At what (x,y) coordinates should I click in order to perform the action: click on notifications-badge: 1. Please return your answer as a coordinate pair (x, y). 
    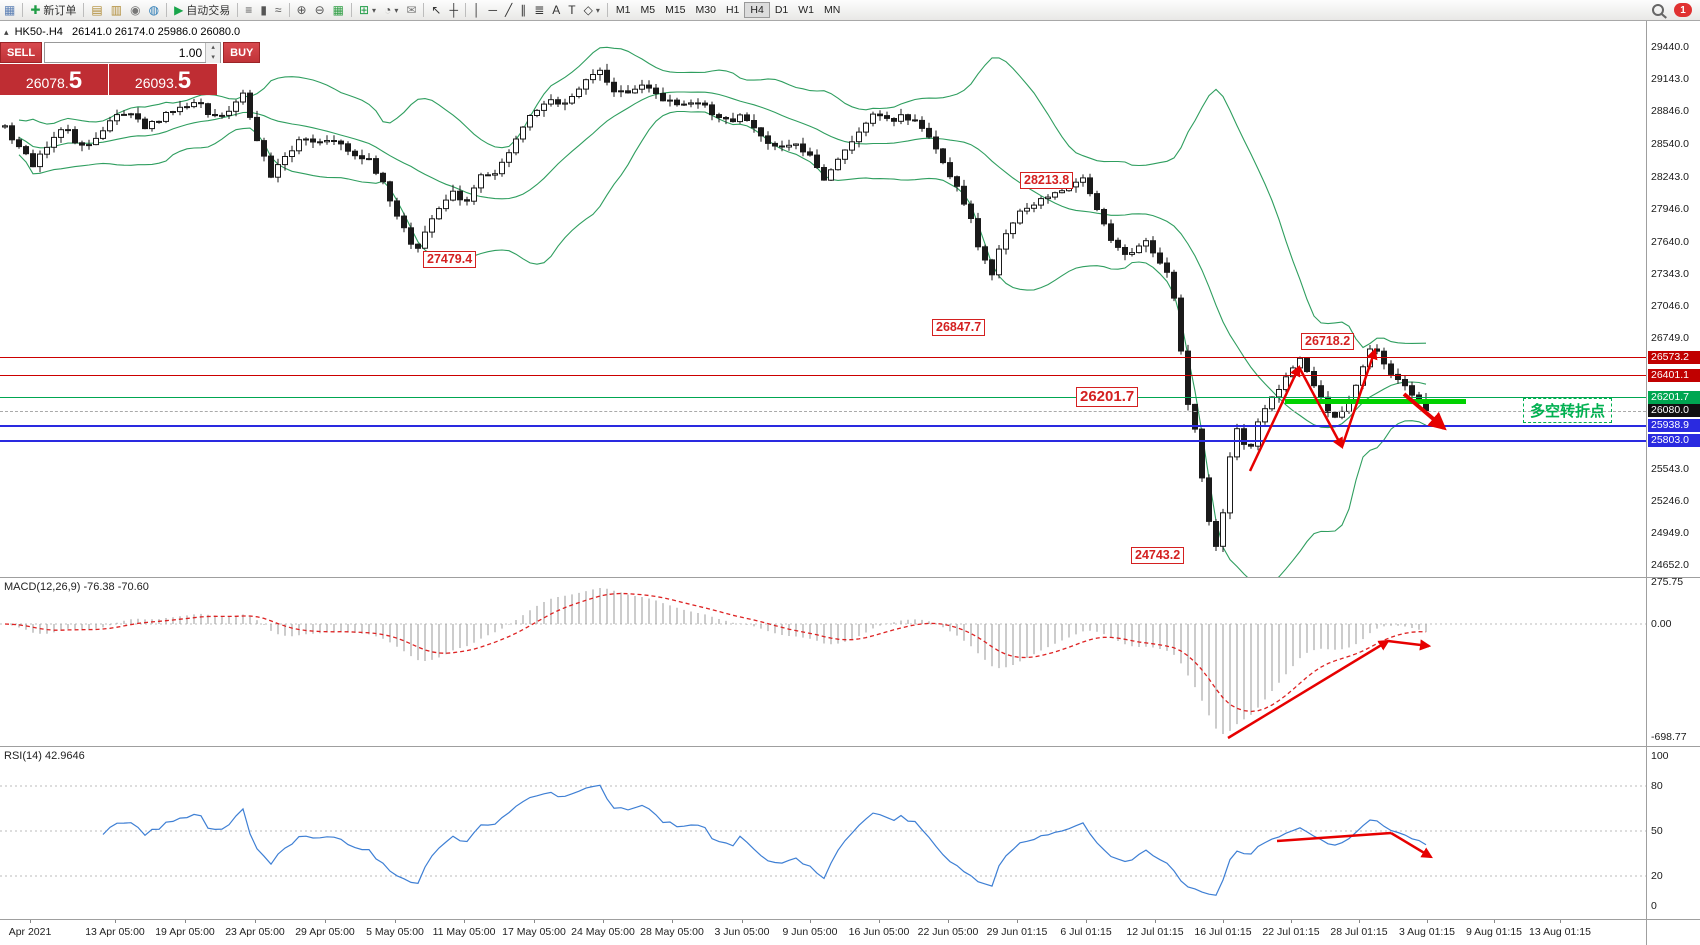
    Looking at the image, I should click on (1683, 10).